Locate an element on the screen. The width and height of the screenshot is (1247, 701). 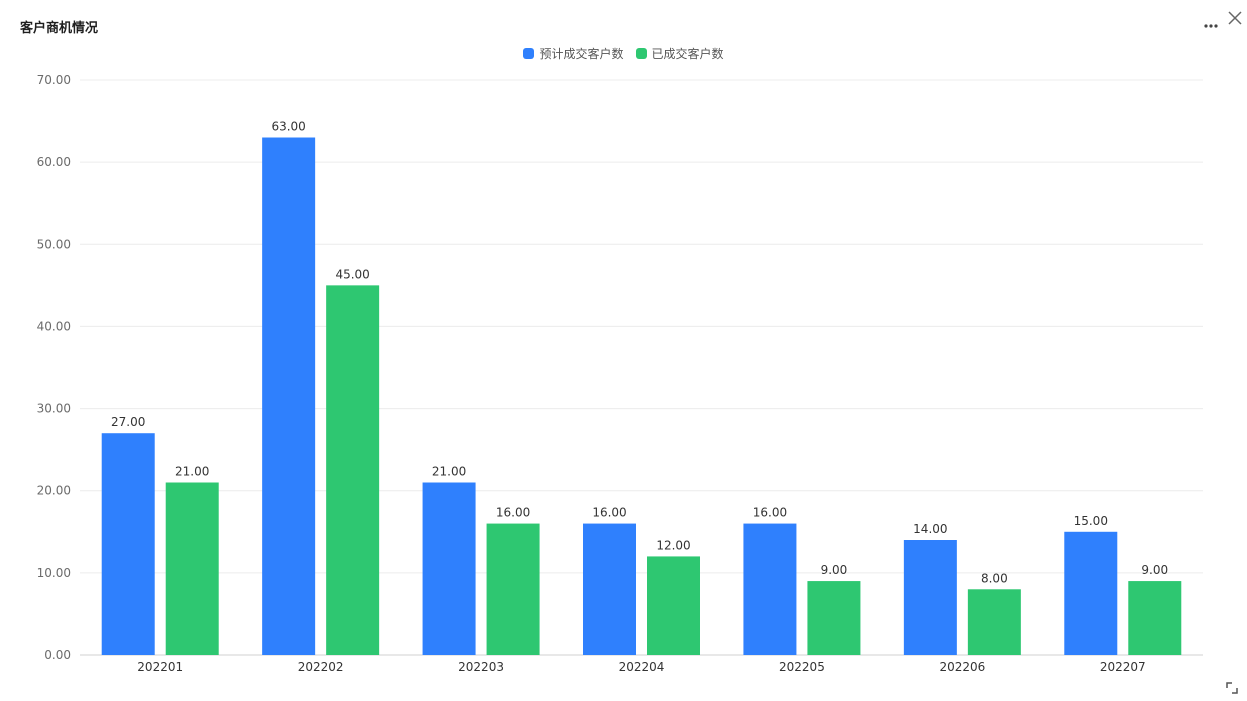
x-tick-label: 202202 is located at coordinates (321, 667).